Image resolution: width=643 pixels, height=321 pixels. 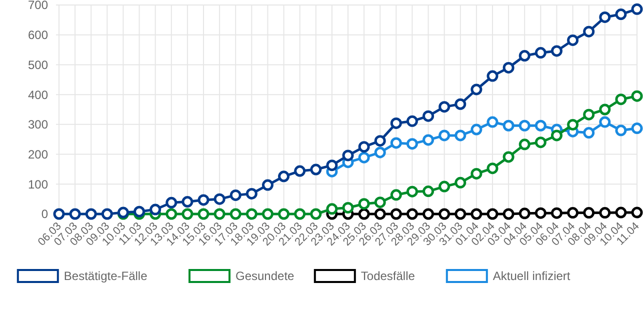 What do you see at coordinates (38, 184) in the screenshot?
I see `y-tick-label: 100` at bounding box center [38, 184].